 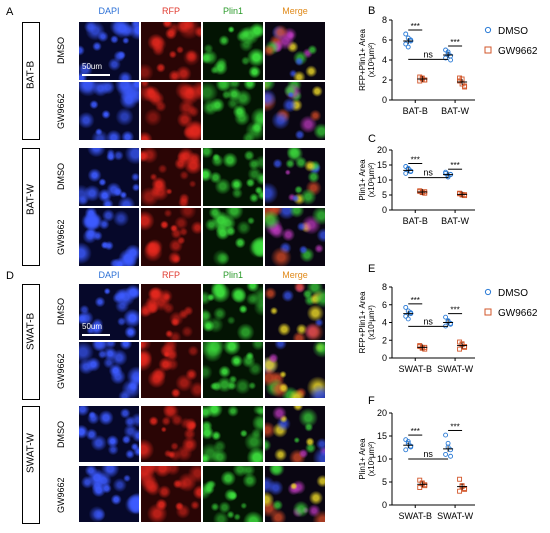 What do you see at coordinates (92, 66) in the screenshot?
I see `scale-bar-label: 50um` at bounding box center [92, 66].